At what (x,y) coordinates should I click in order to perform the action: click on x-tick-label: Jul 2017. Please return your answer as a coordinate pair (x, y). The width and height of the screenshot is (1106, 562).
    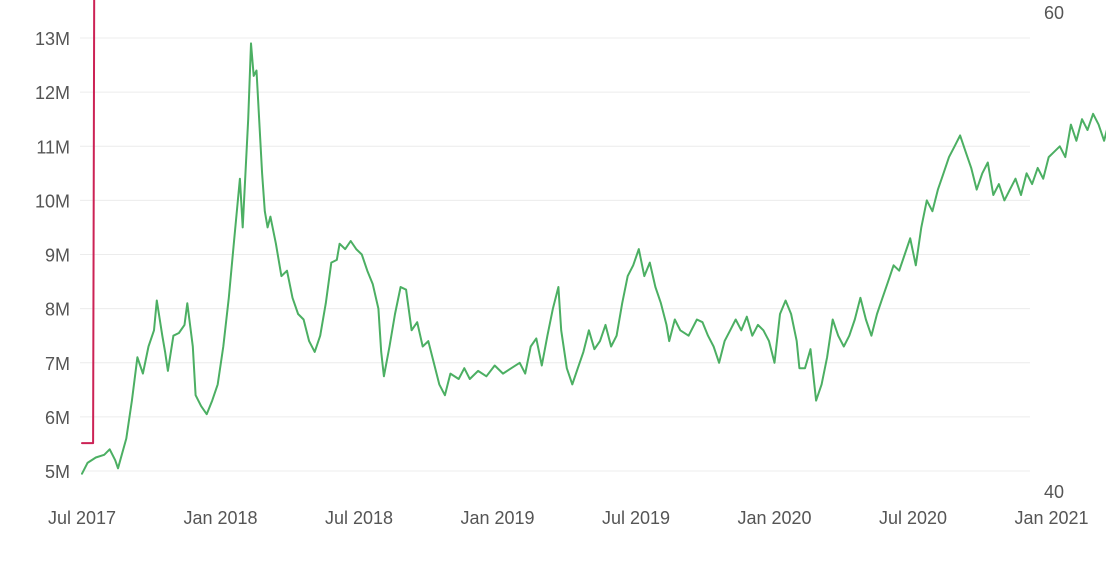
    Looking at the image, I should click on (82, 518).